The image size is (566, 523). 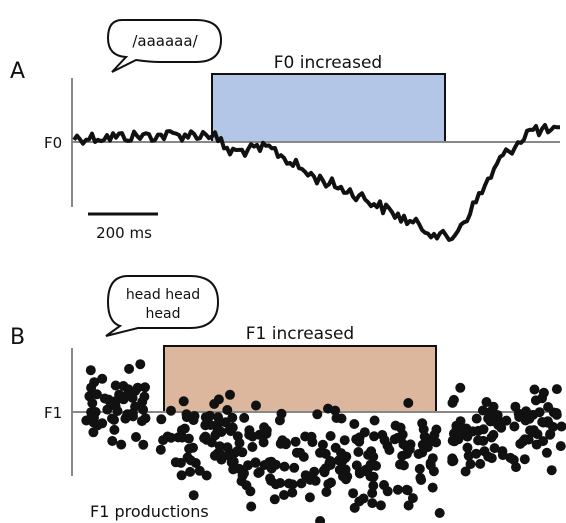 I want to click on f1-productions-label: F1 productions, so click(x=149, y=511).